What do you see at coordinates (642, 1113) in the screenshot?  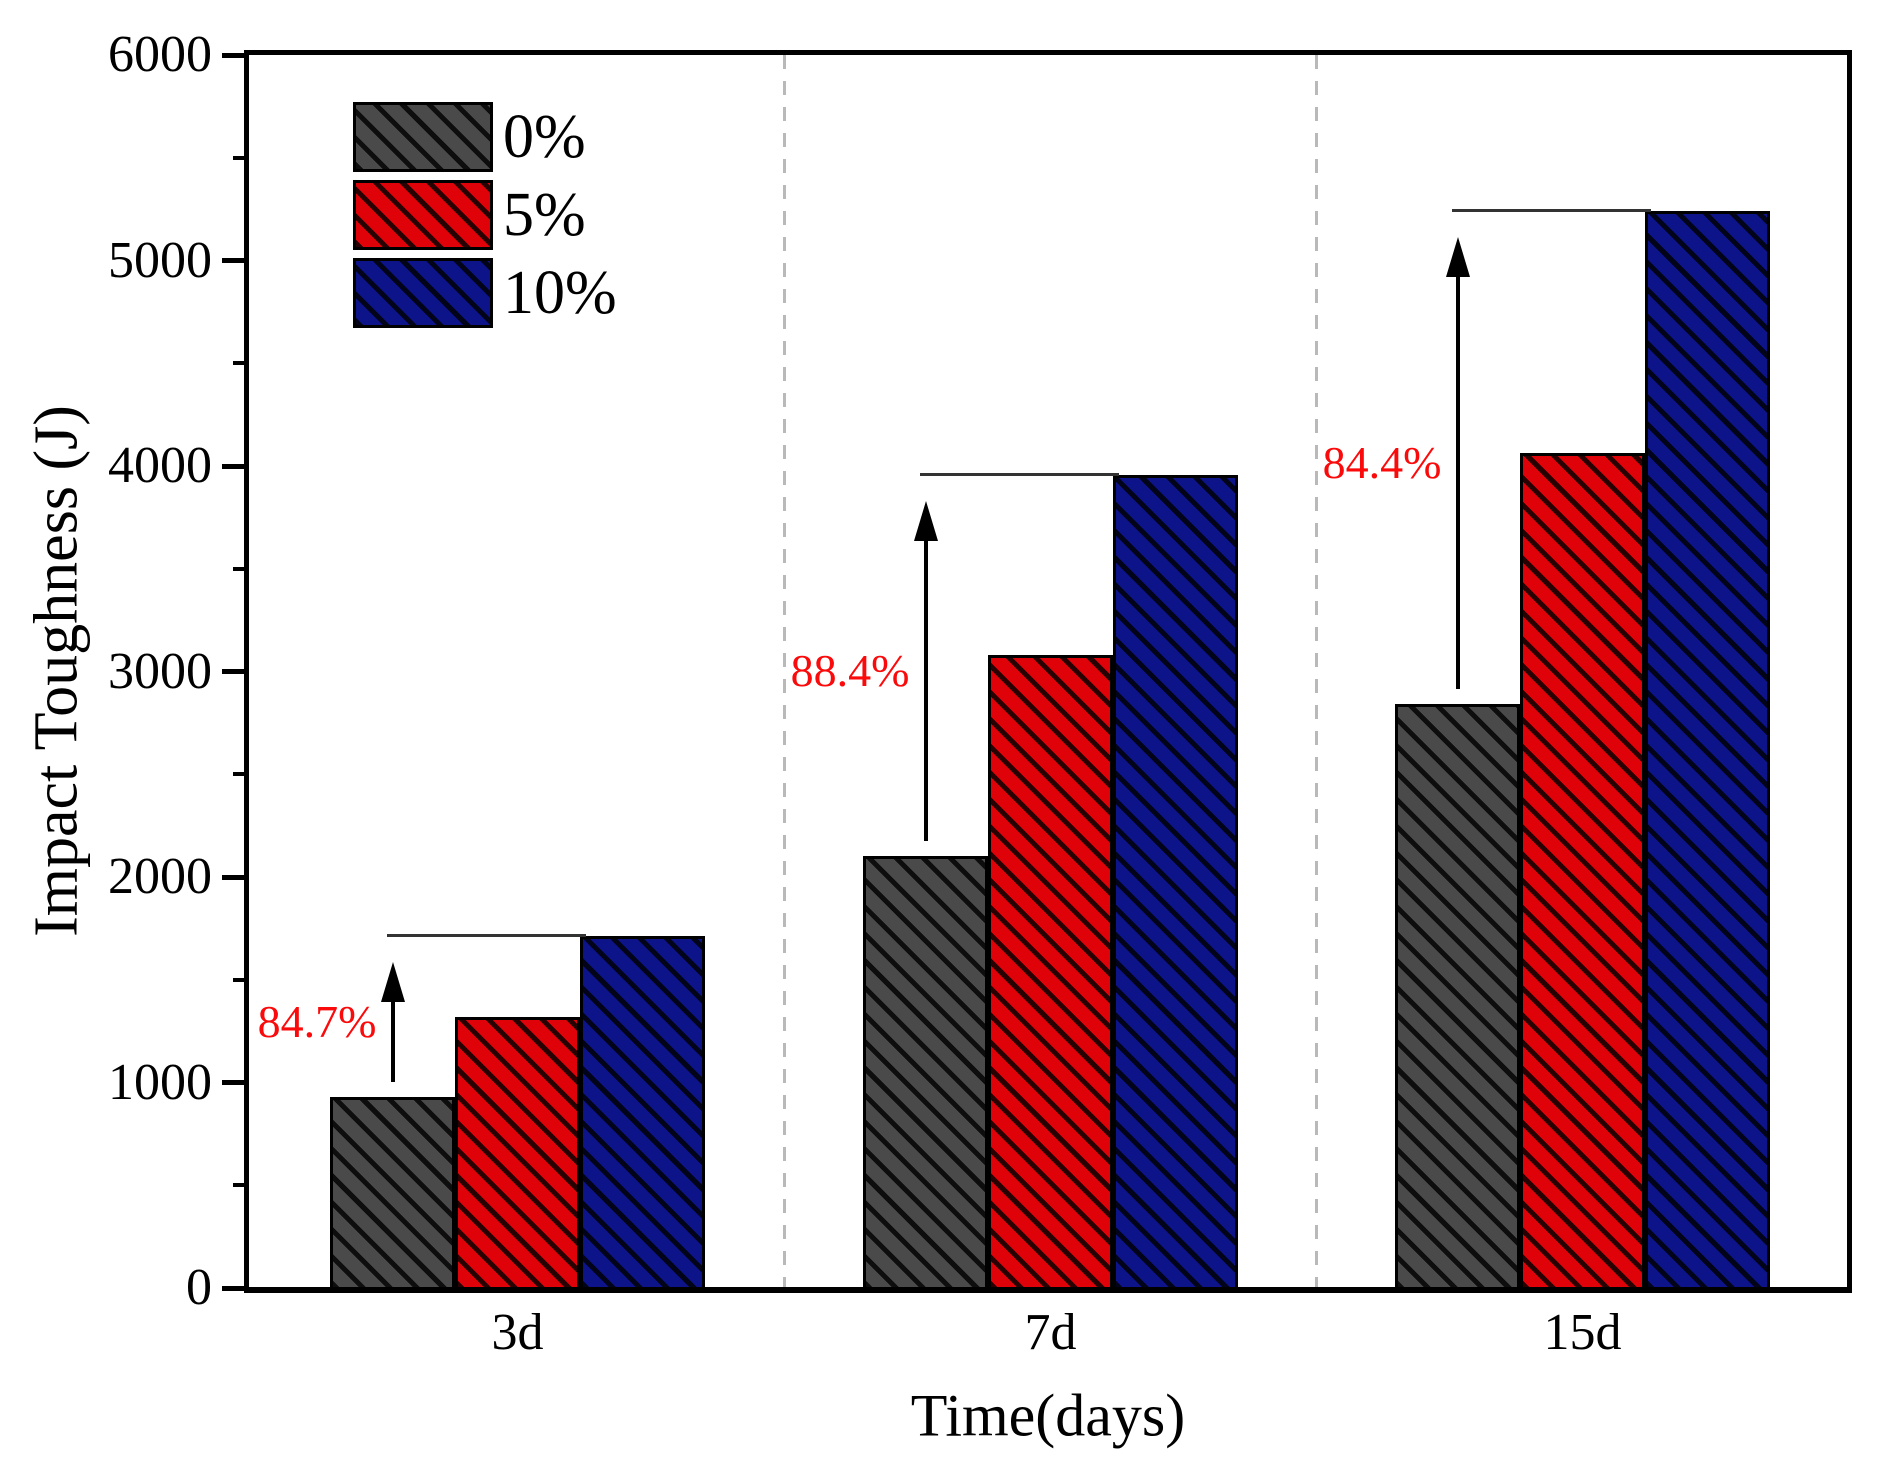 I see `bar-10%-3d` at bounding box center [642, 1113].